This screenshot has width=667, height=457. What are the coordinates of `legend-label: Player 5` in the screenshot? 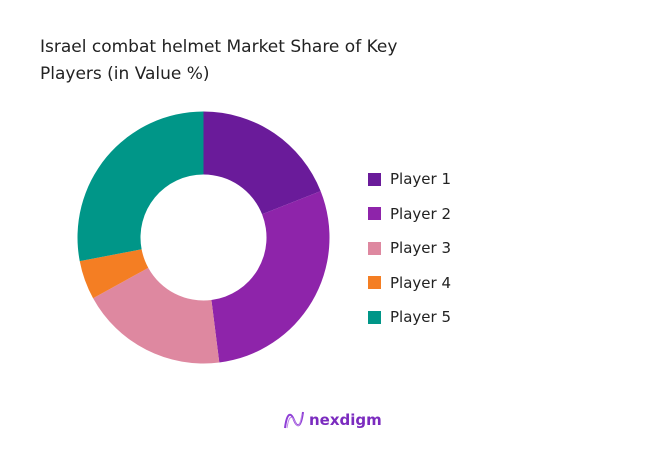 It's located at (420, 317).